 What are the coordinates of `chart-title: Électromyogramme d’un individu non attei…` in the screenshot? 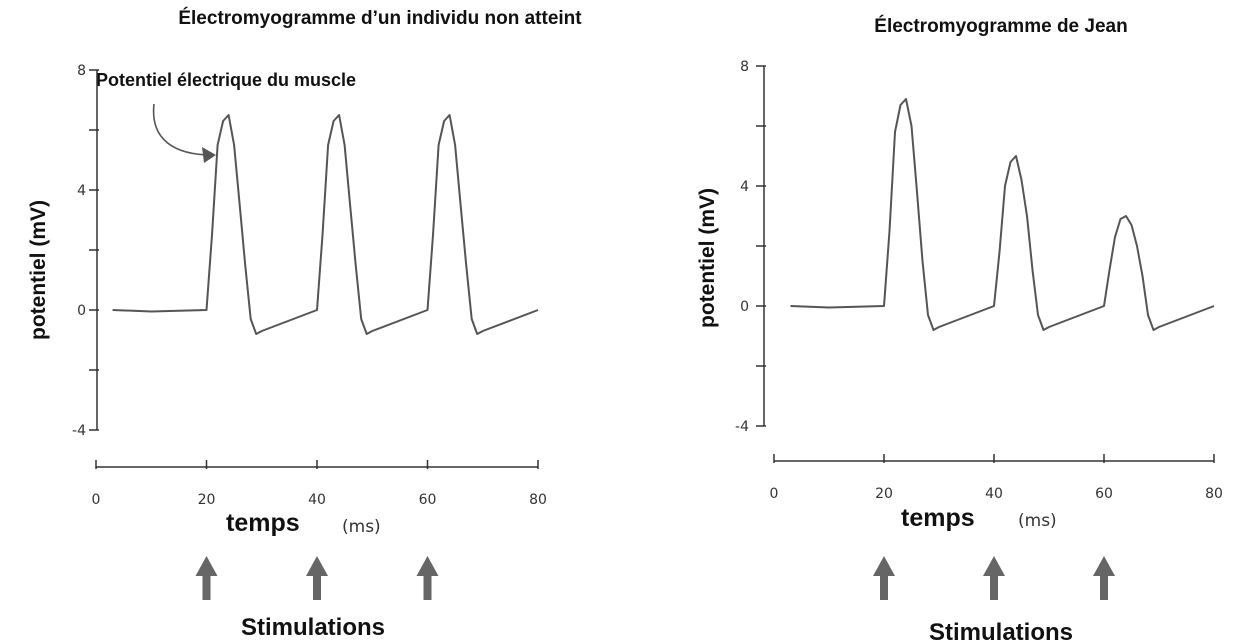 It's located at (380, 18).